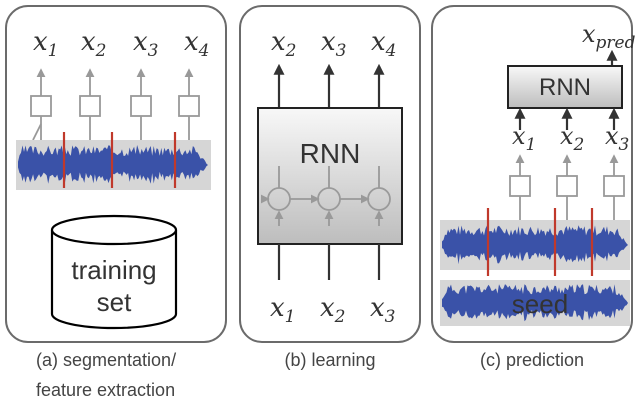 The height and width of the screenshot is (407, 637). Describe the element at coordinates (197, 44) in the screenshot. I see `feature-label-4: x4` at that location.